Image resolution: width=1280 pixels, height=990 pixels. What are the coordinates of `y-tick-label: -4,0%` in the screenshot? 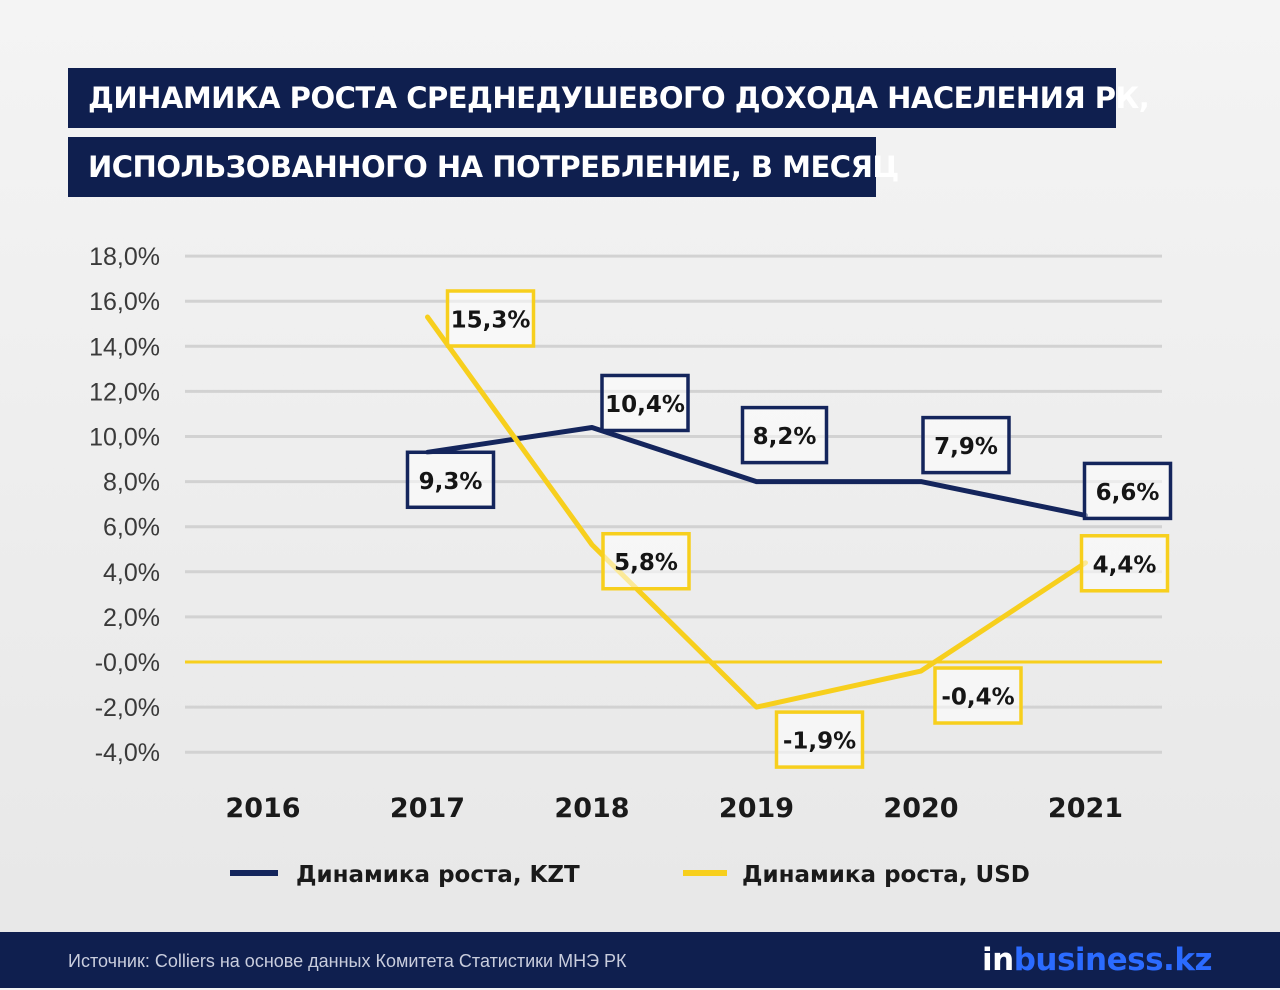 It's located at (127, 753).